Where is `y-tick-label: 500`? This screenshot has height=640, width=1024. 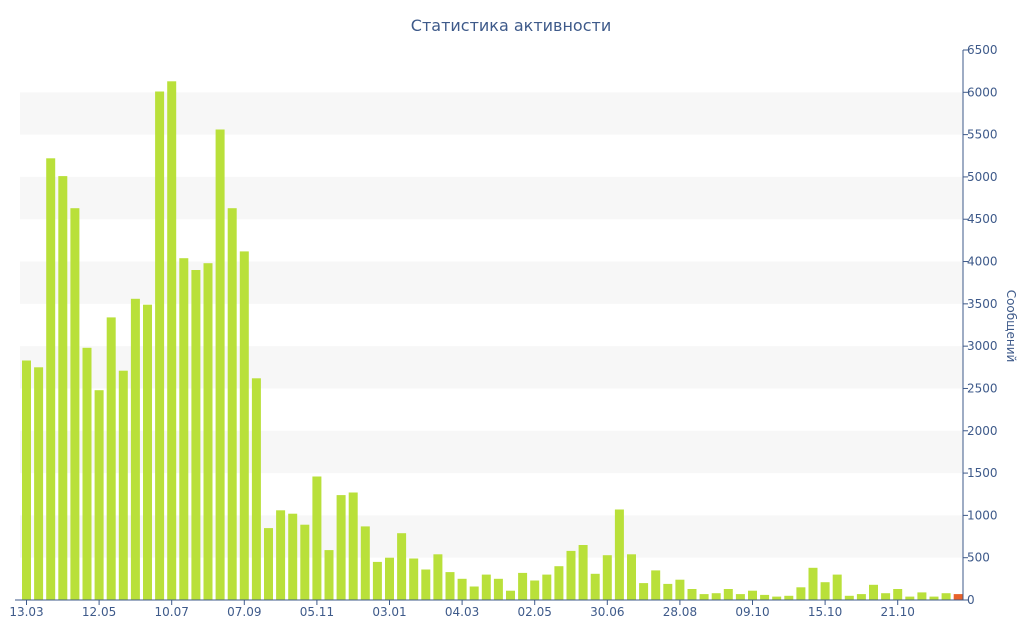
y-tick-label: 500 is located at coordinates (978, 558).